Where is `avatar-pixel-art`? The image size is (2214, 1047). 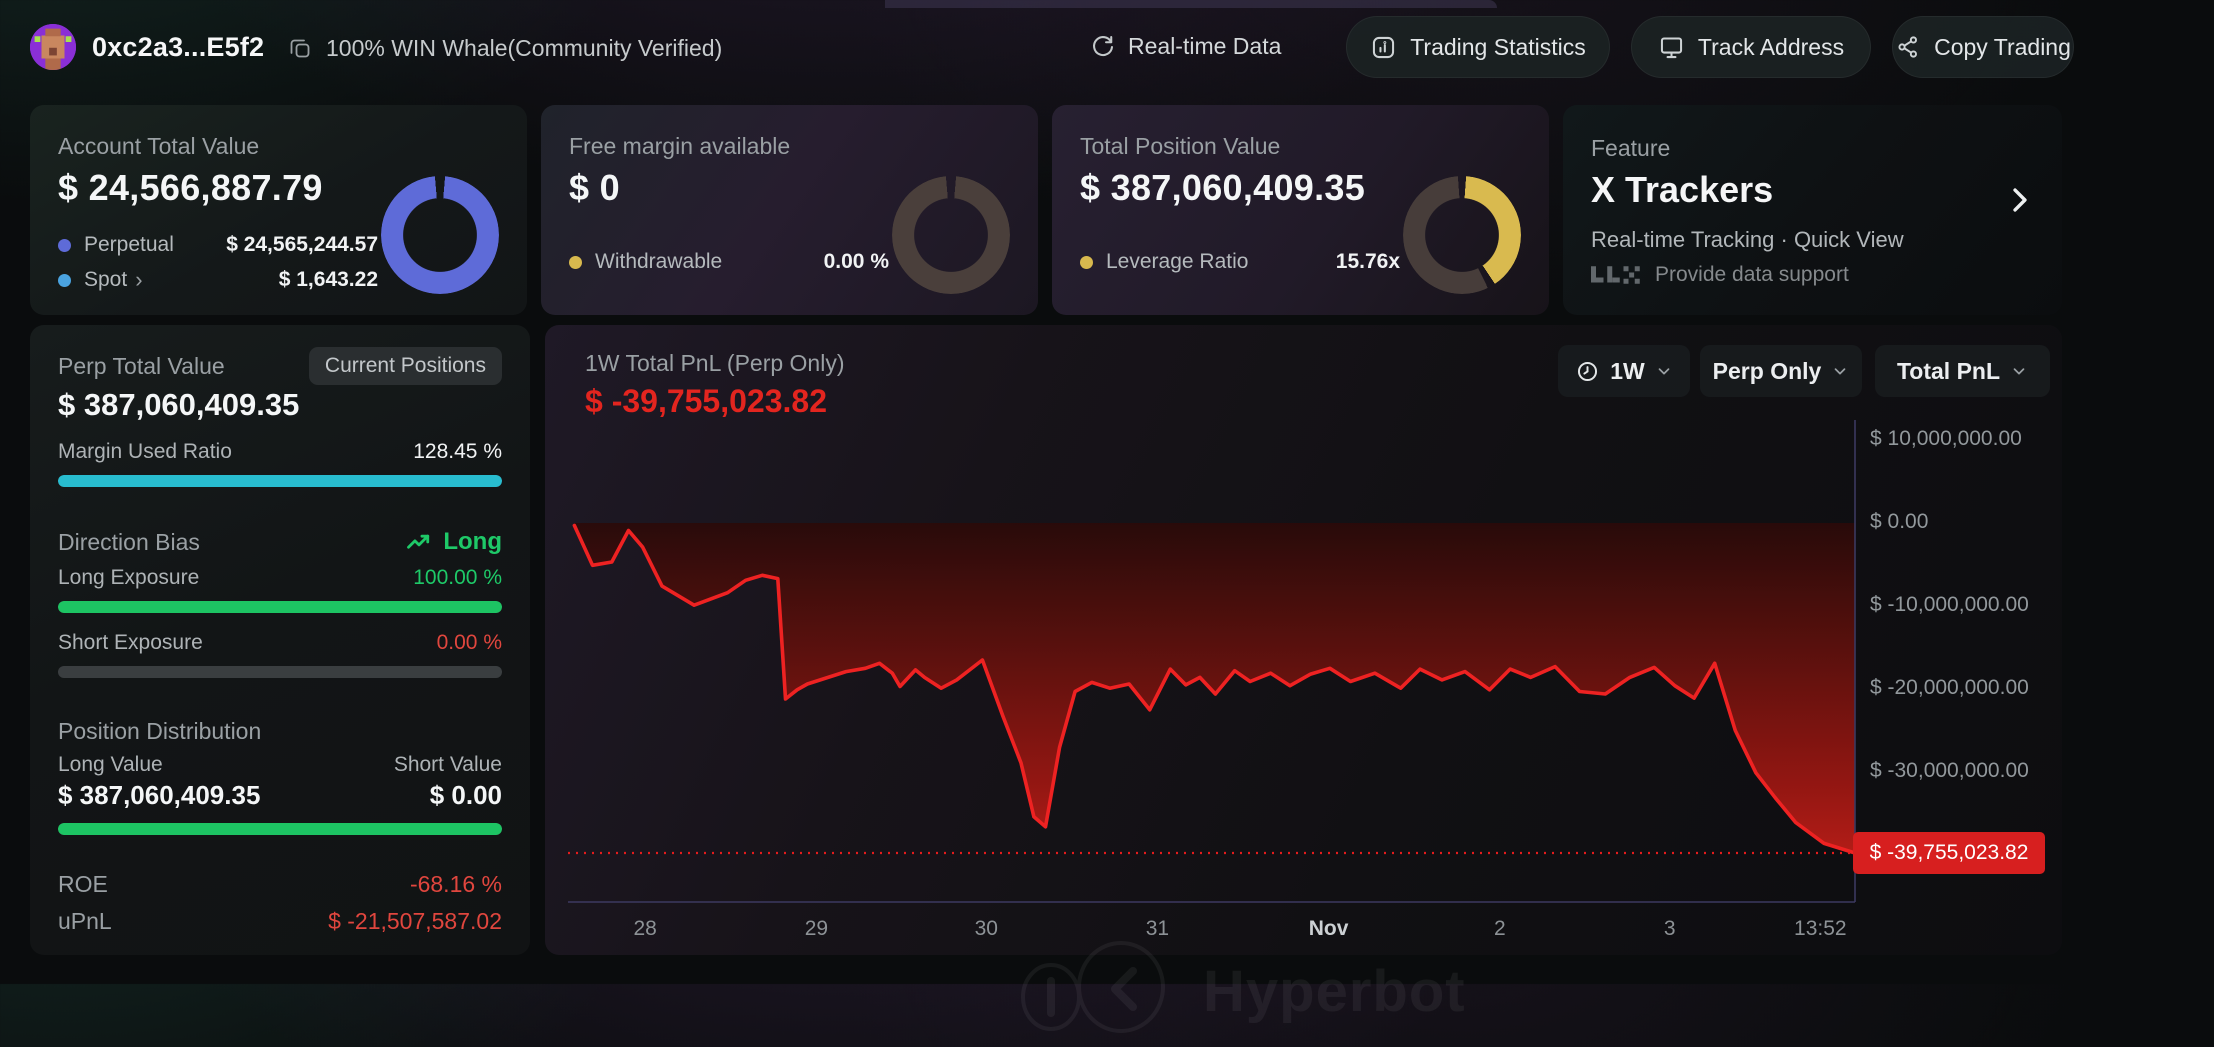
avatar-pixel-art is located at coordinates (53, 47).